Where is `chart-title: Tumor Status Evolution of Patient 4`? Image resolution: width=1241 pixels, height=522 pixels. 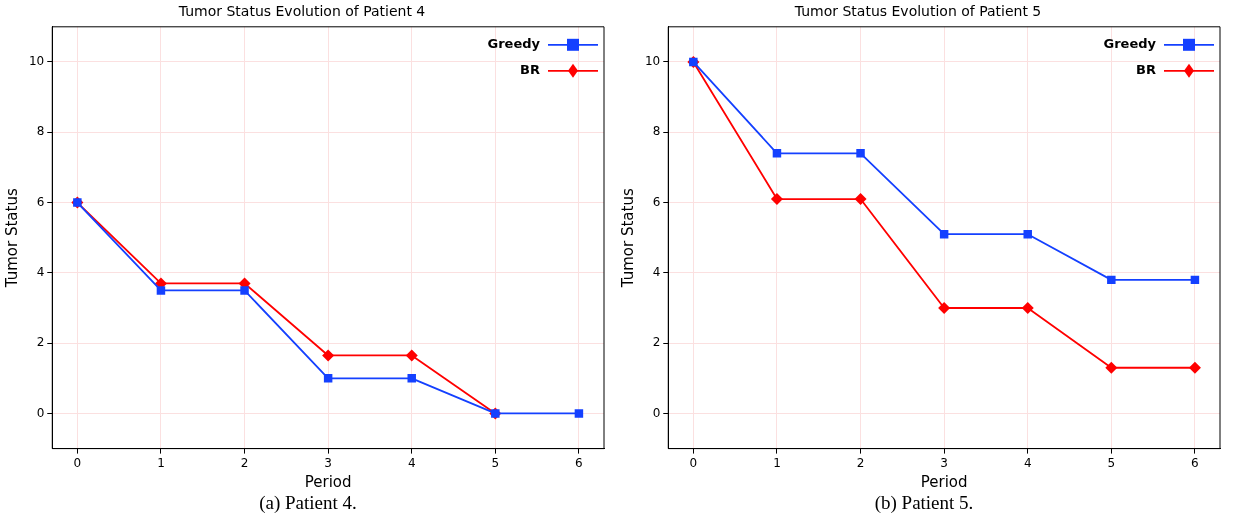 chart-title: Tumor Status Evolution of Patient 4 is located at coordinates (301, 11).